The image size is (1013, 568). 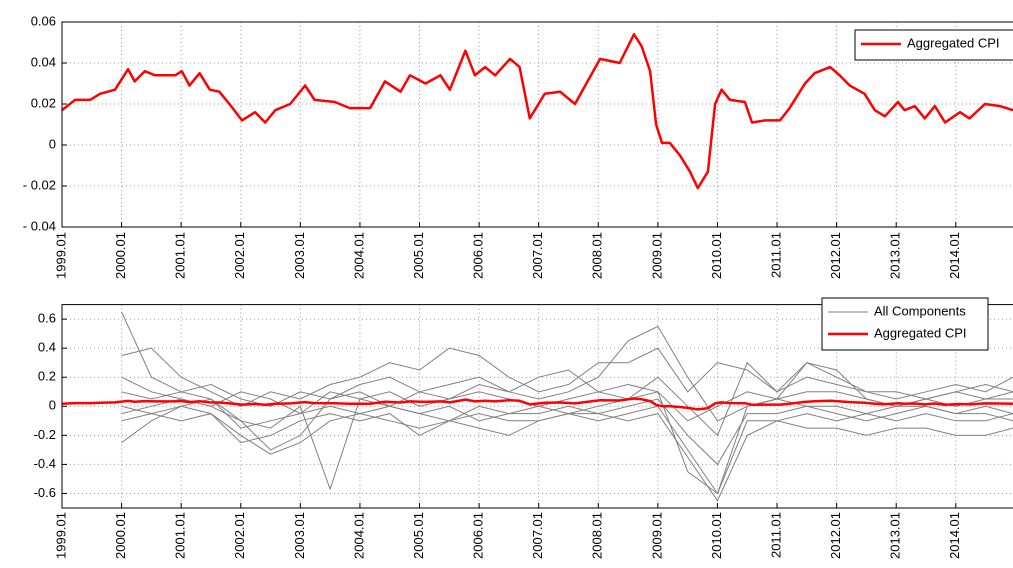 What do you see at coordinates (45, 463) in the screenshot?
I see `y-tick-label: -0.4` at bounding box center [45, 463].